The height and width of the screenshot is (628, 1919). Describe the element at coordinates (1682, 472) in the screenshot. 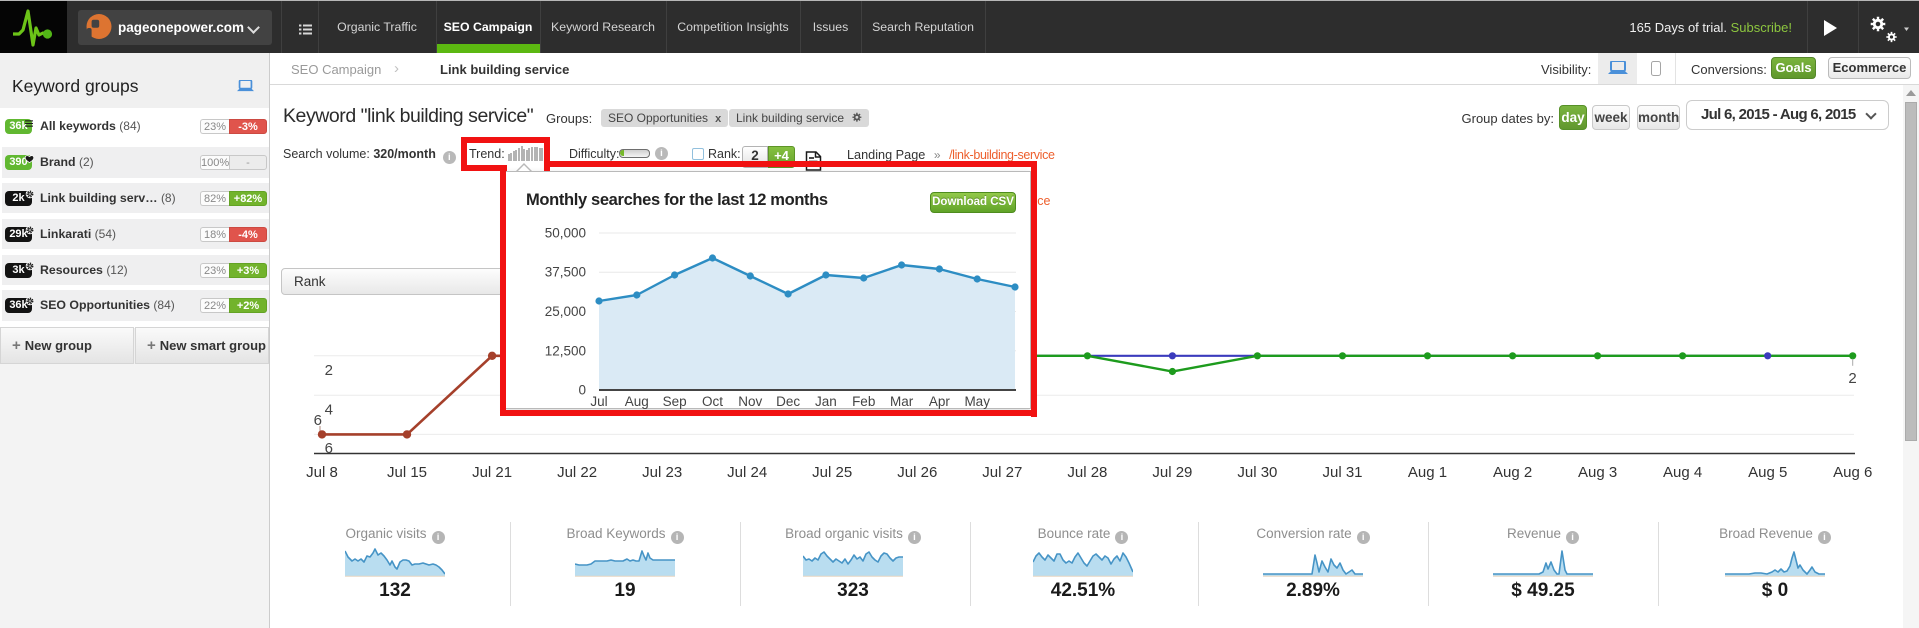

I see `svg-text: Aug 4` at that location.